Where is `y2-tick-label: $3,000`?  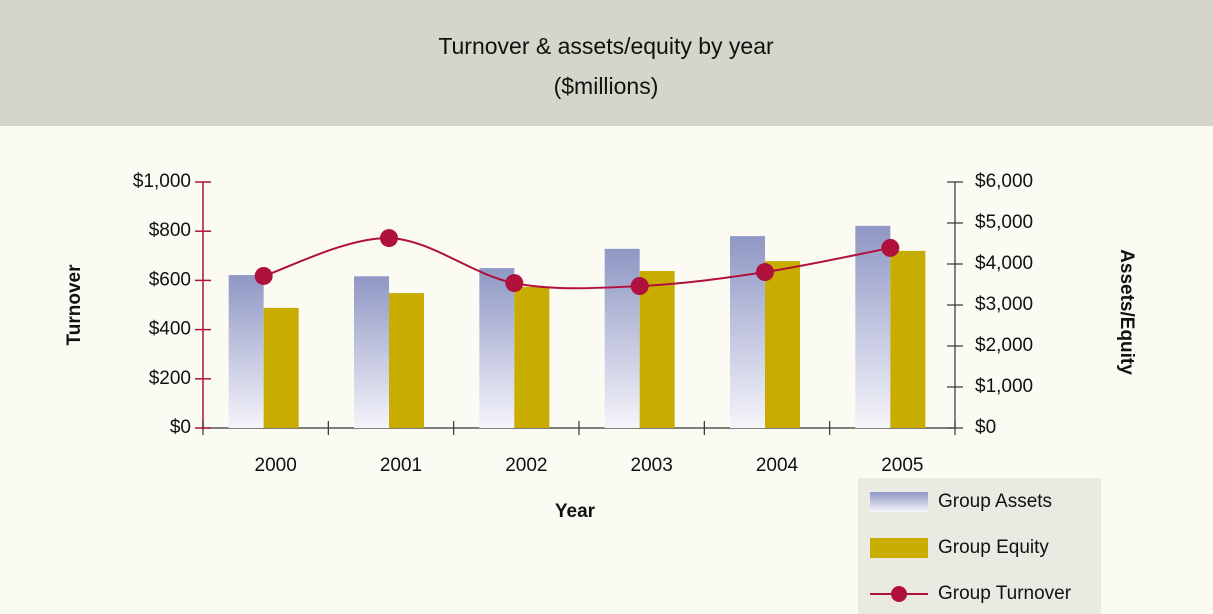 y2-tick-label: $3,000 is located at coordinates (1004, 304).